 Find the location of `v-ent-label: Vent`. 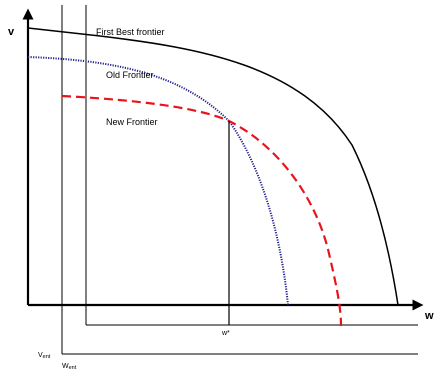

v-ent-label: Vent is located at coordinates (44, 356).